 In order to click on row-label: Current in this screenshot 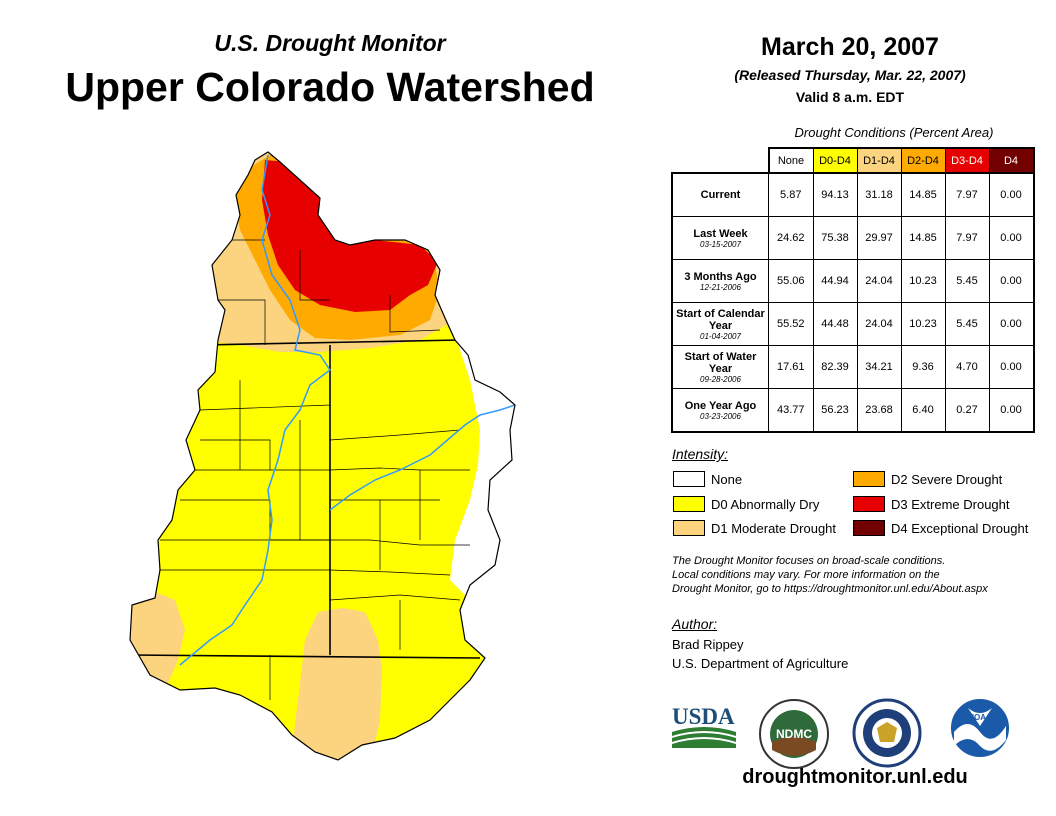, I will do `click(720, 194)`.